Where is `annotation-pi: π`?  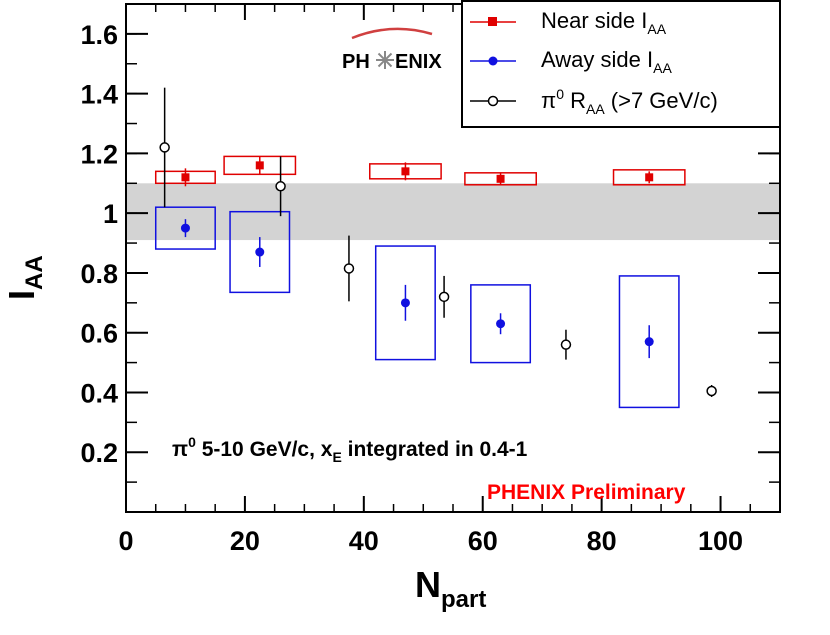
annotation-pi: π is located at coordinates (180, 449).